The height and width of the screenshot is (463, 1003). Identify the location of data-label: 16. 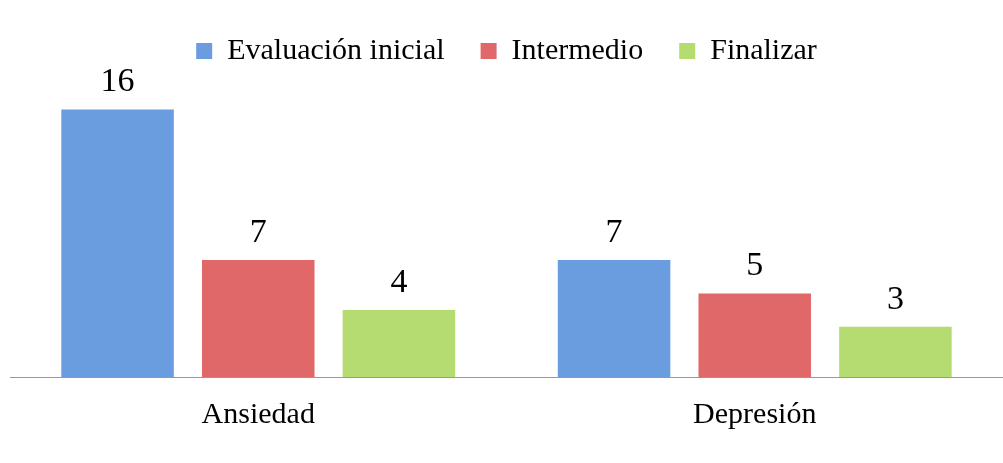
(117, 80).